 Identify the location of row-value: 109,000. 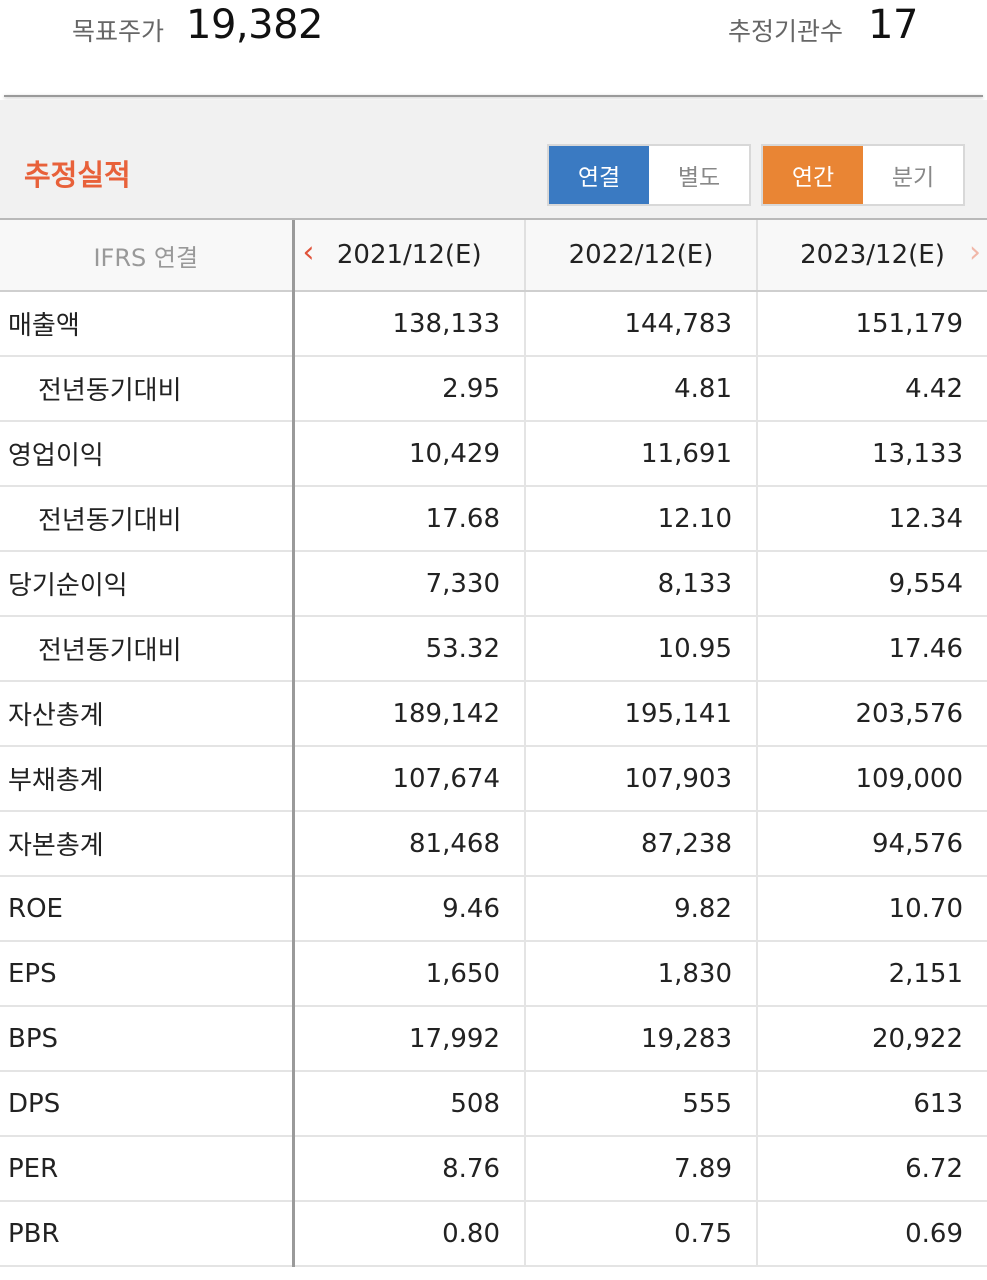
(872, 779).